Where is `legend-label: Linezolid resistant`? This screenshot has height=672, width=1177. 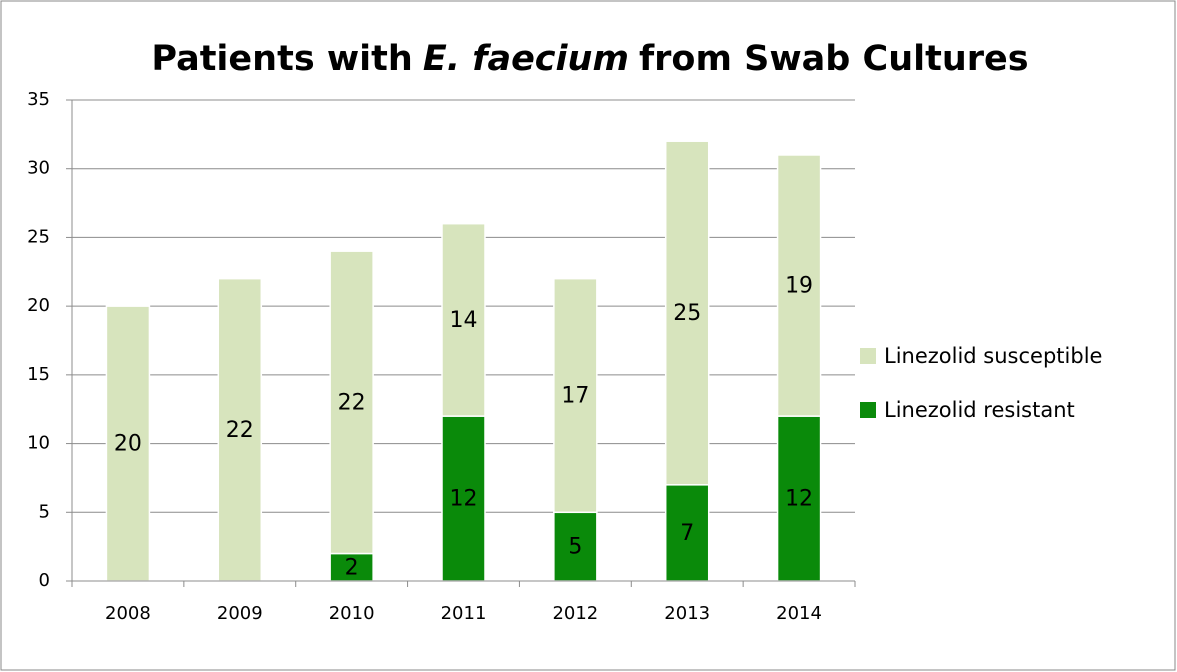 legend-label: Linezolid resistant is located at coordinates (979, 410).